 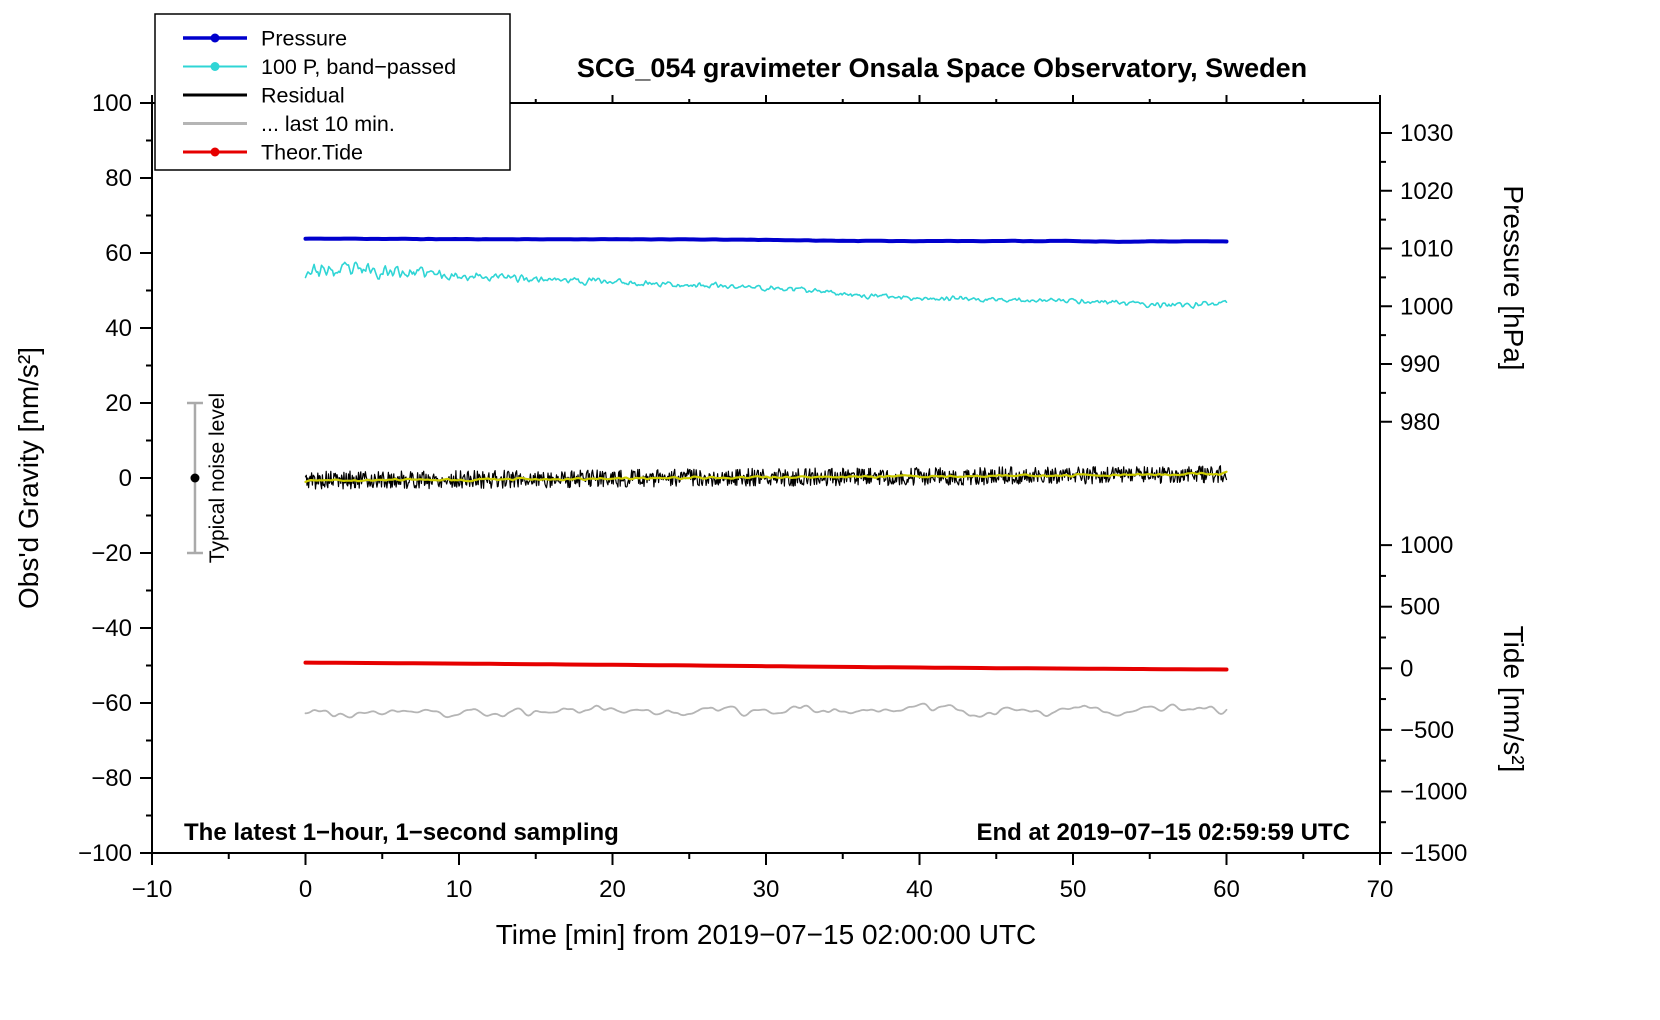 What do you see at coordinates (111, 703) in the screenshot?
I see `y-left-tick-label: −60` at bounding box center [111, 703].